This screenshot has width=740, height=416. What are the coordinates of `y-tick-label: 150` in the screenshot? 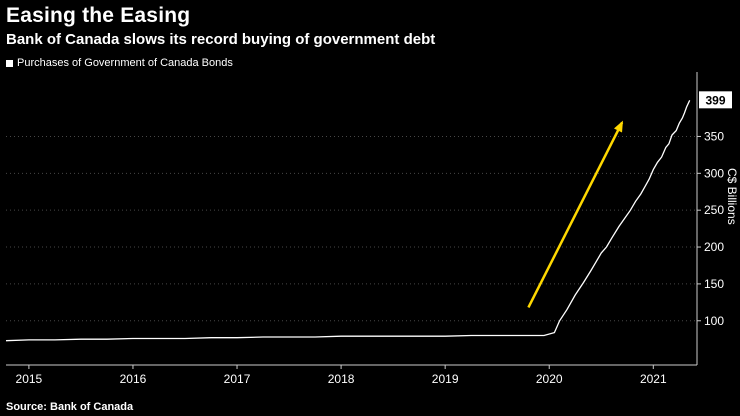 It's located at (714, 284).